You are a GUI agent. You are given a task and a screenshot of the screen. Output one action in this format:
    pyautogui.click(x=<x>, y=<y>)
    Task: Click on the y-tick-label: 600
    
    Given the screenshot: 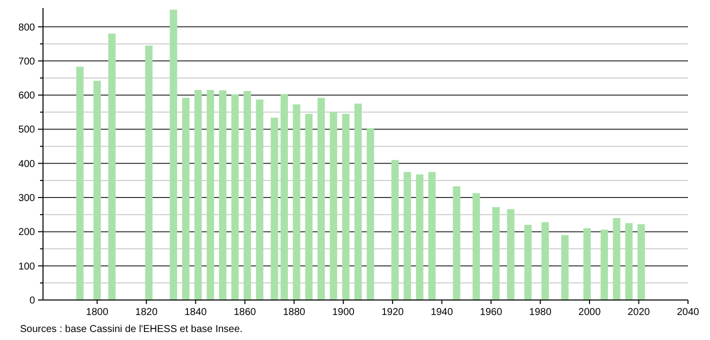 What is the action you would take?
    pyautogui.click(x=27, y=96)
    